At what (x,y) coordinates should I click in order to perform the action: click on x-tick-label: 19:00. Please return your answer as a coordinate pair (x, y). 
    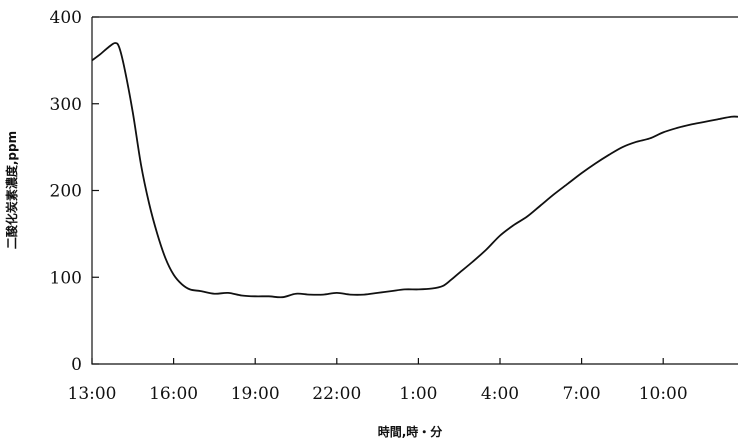
    Looking at the image, I should click on (255, 394).